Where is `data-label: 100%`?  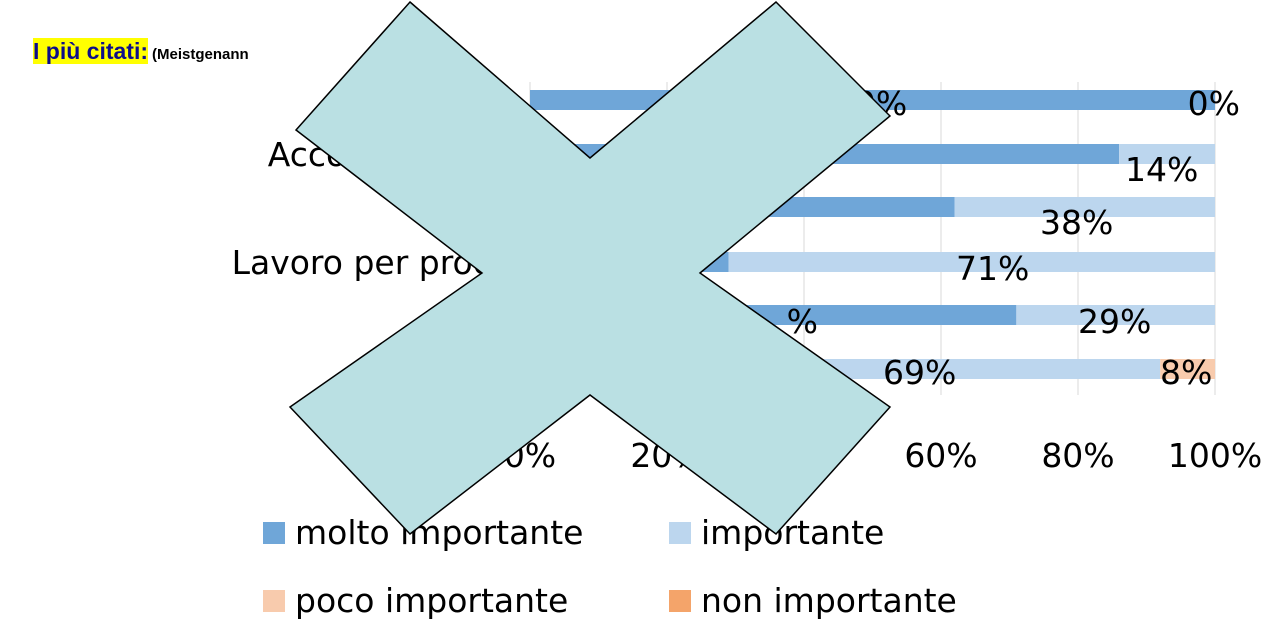 data-label: 100% is located at coordinates (860, 103).